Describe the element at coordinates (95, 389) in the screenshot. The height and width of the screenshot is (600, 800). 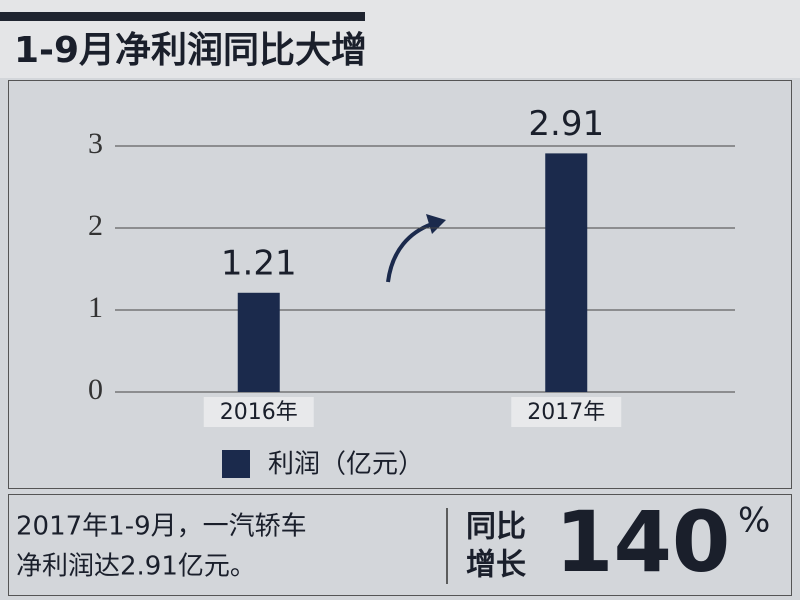
I see `y-tick-label: 0` at that location.